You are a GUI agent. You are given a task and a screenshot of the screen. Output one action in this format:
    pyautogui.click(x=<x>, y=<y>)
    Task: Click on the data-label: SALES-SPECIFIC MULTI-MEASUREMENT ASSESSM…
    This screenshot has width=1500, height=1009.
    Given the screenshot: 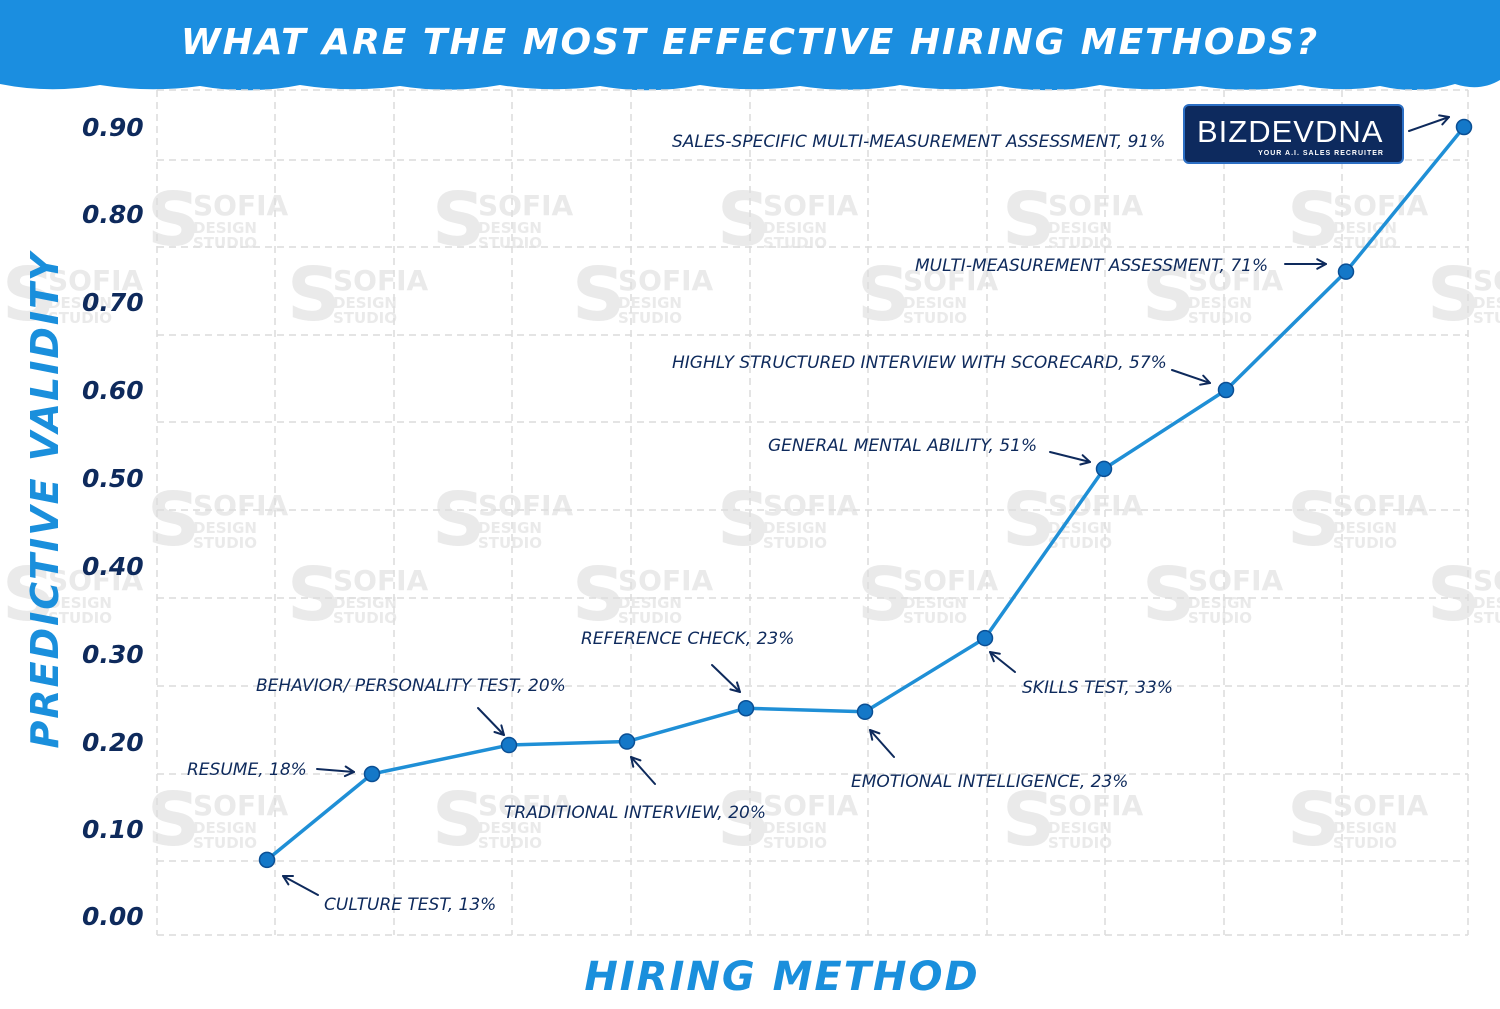 What is the action you would take?
    pyautogui.click(x=918, y=142)
    